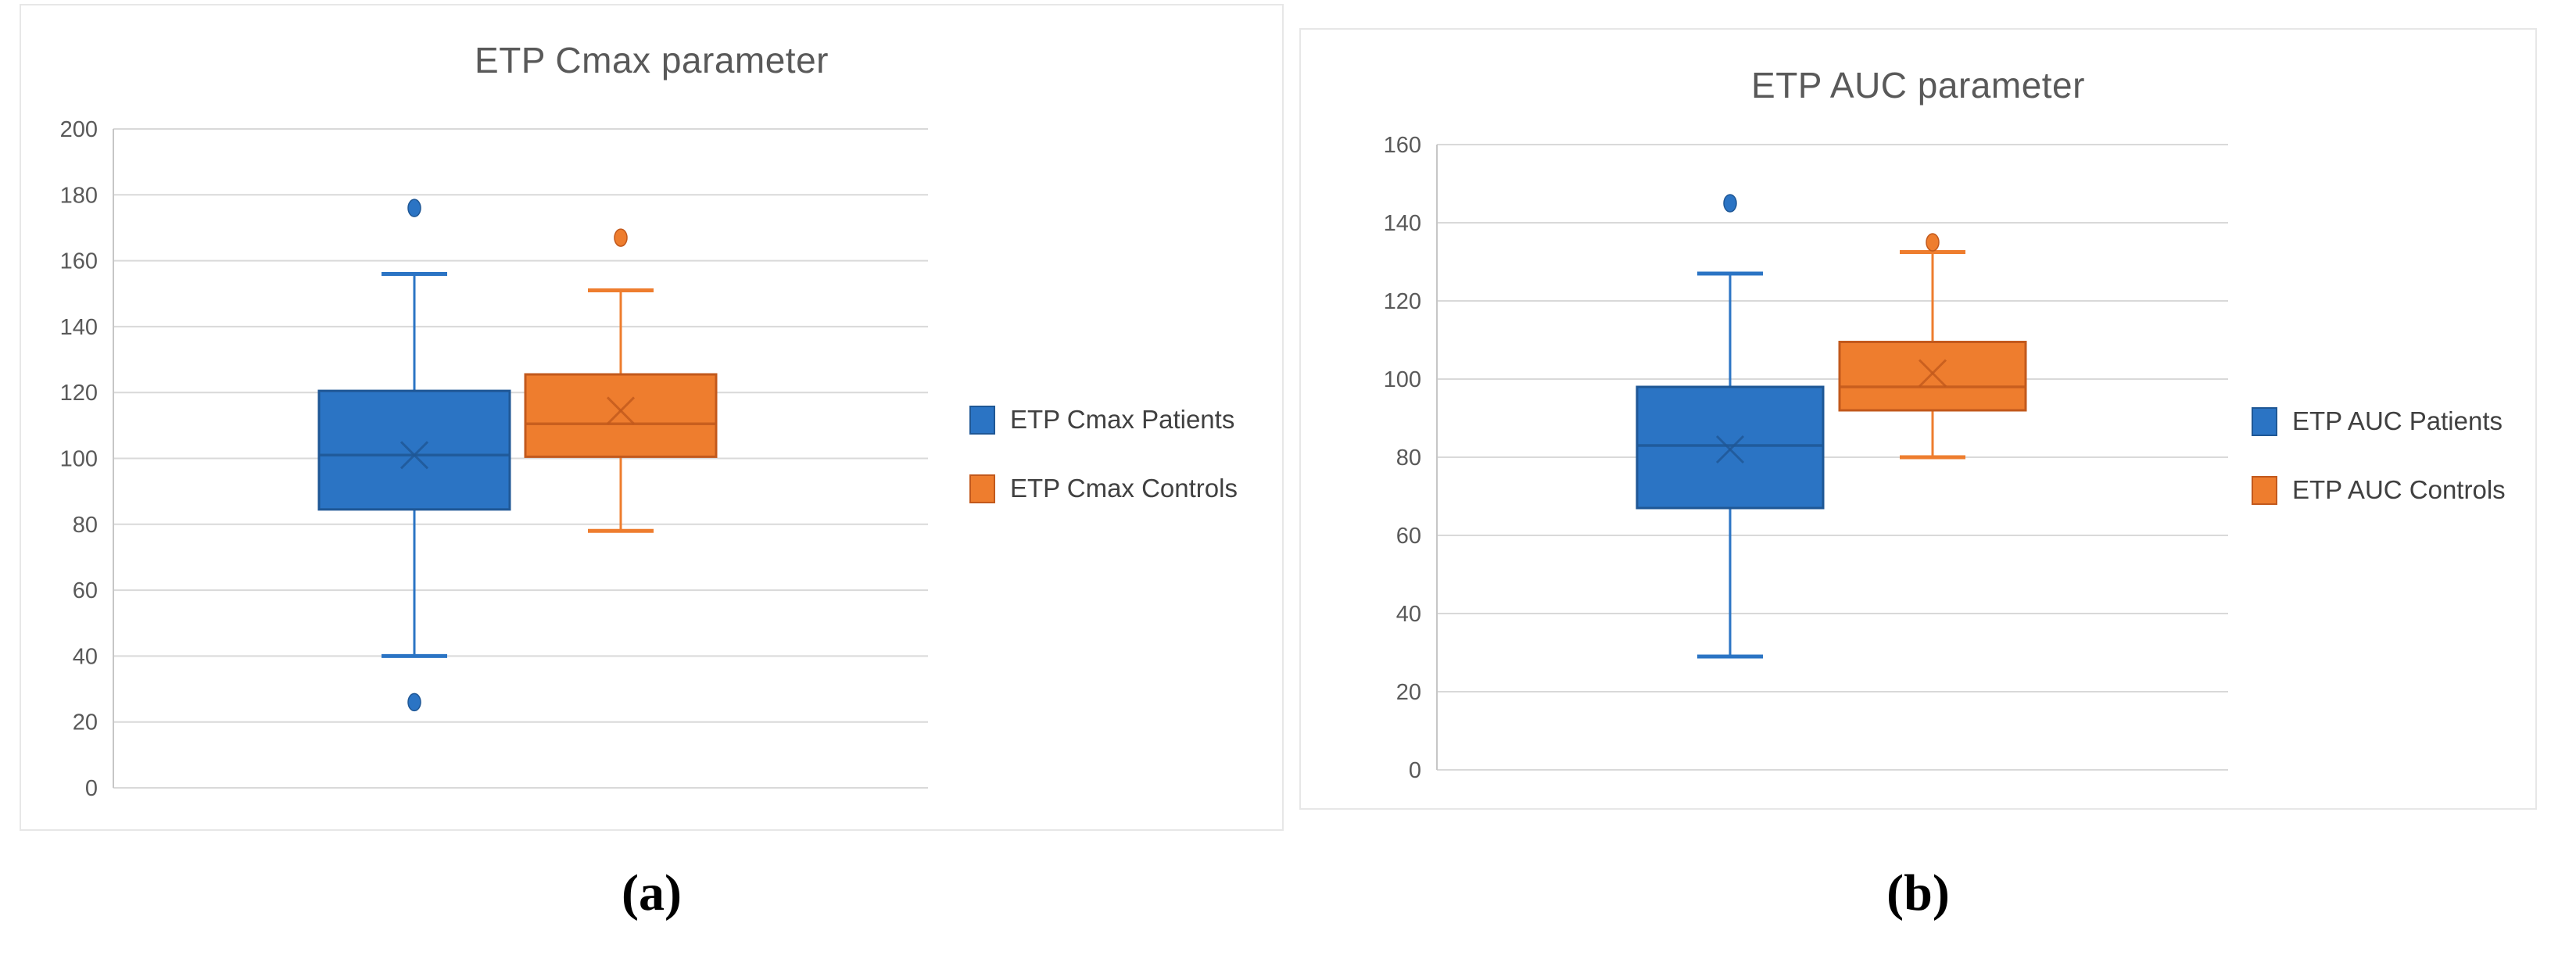 The image size is (2576, 959). Describe the element at coordinates (1124, 488) in the screenshot. I see `legend-label-controls: ETP Cmax Controls` at that location.